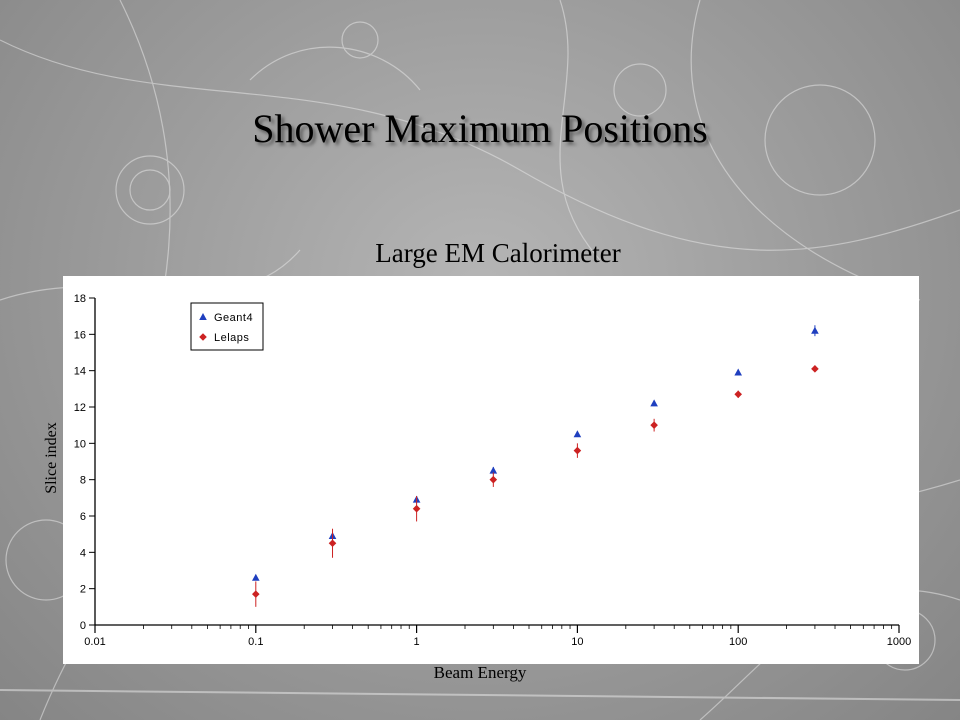  Describe the element at coordinates (83, 626) in the screenshot. I see `y-tick-label: 0` at that location.